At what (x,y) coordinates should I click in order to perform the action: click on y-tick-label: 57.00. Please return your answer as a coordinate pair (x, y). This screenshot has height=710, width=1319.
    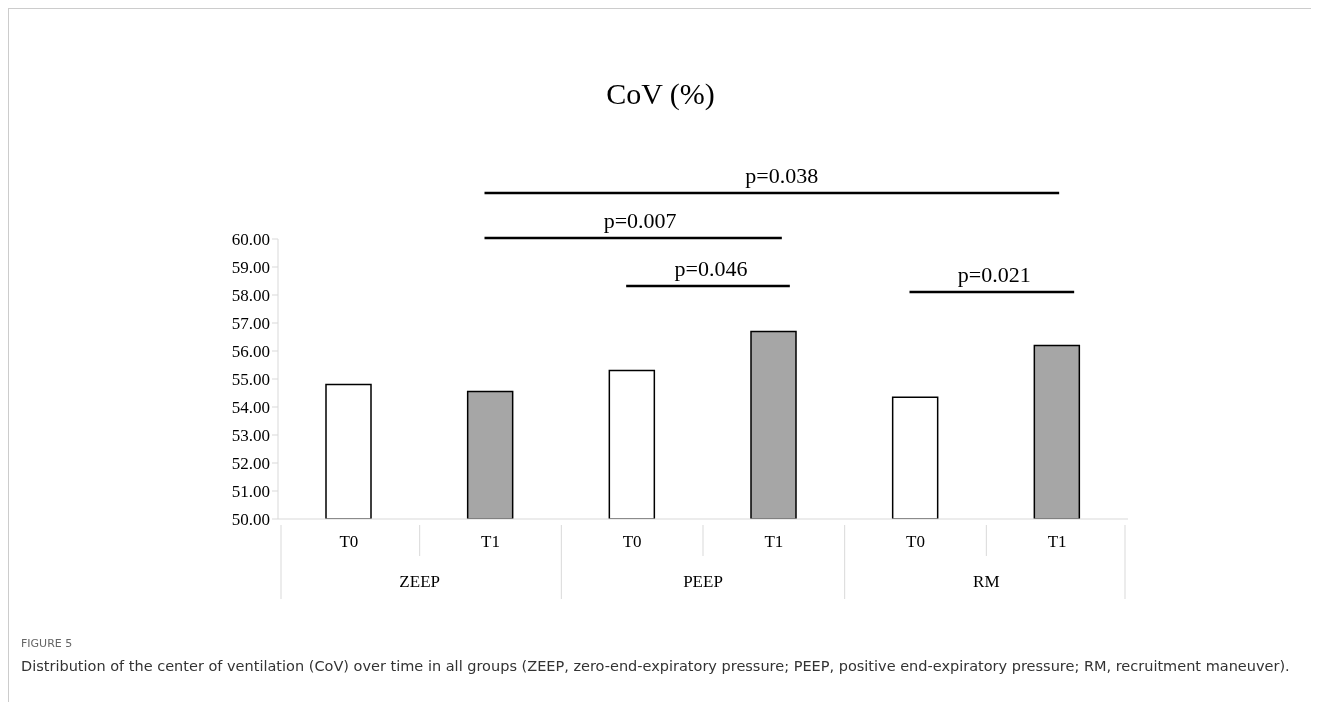
    Looking at the image, I should click on (250, 324).